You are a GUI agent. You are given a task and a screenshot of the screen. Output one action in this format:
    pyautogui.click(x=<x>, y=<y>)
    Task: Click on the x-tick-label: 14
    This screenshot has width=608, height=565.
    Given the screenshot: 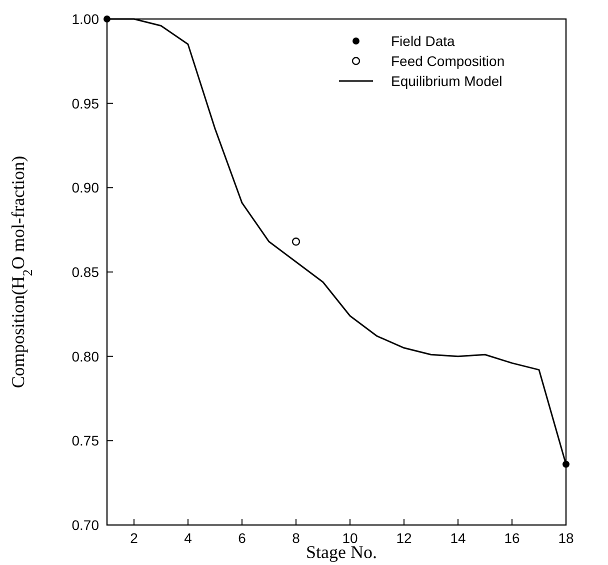 What is the action you would take?
    pyautogui.click(x=458, y=538)
    